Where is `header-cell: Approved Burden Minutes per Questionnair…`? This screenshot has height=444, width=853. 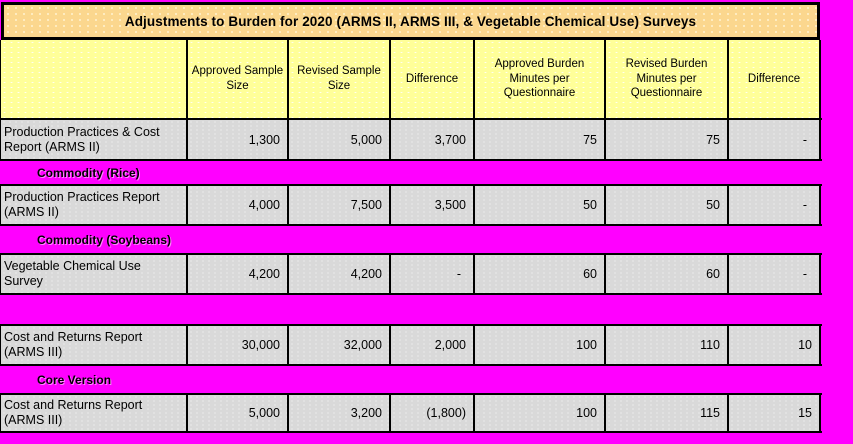 header-cell: Approved Burden Minutes per Questionnair… is located at coordinates (540, 79).